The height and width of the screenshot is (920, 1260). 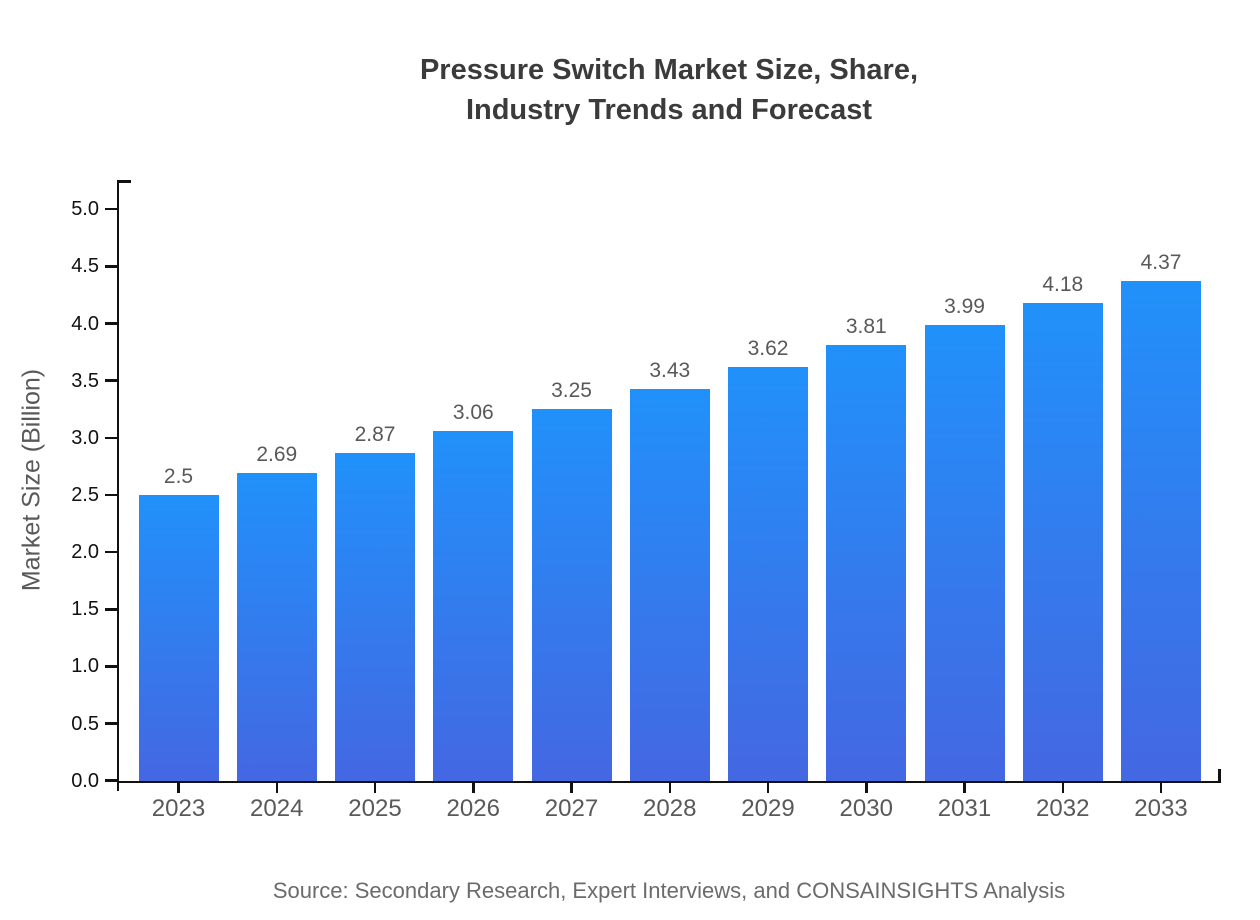 I want to click on bar-value-label: 3.43, so click(x=670, y=370).